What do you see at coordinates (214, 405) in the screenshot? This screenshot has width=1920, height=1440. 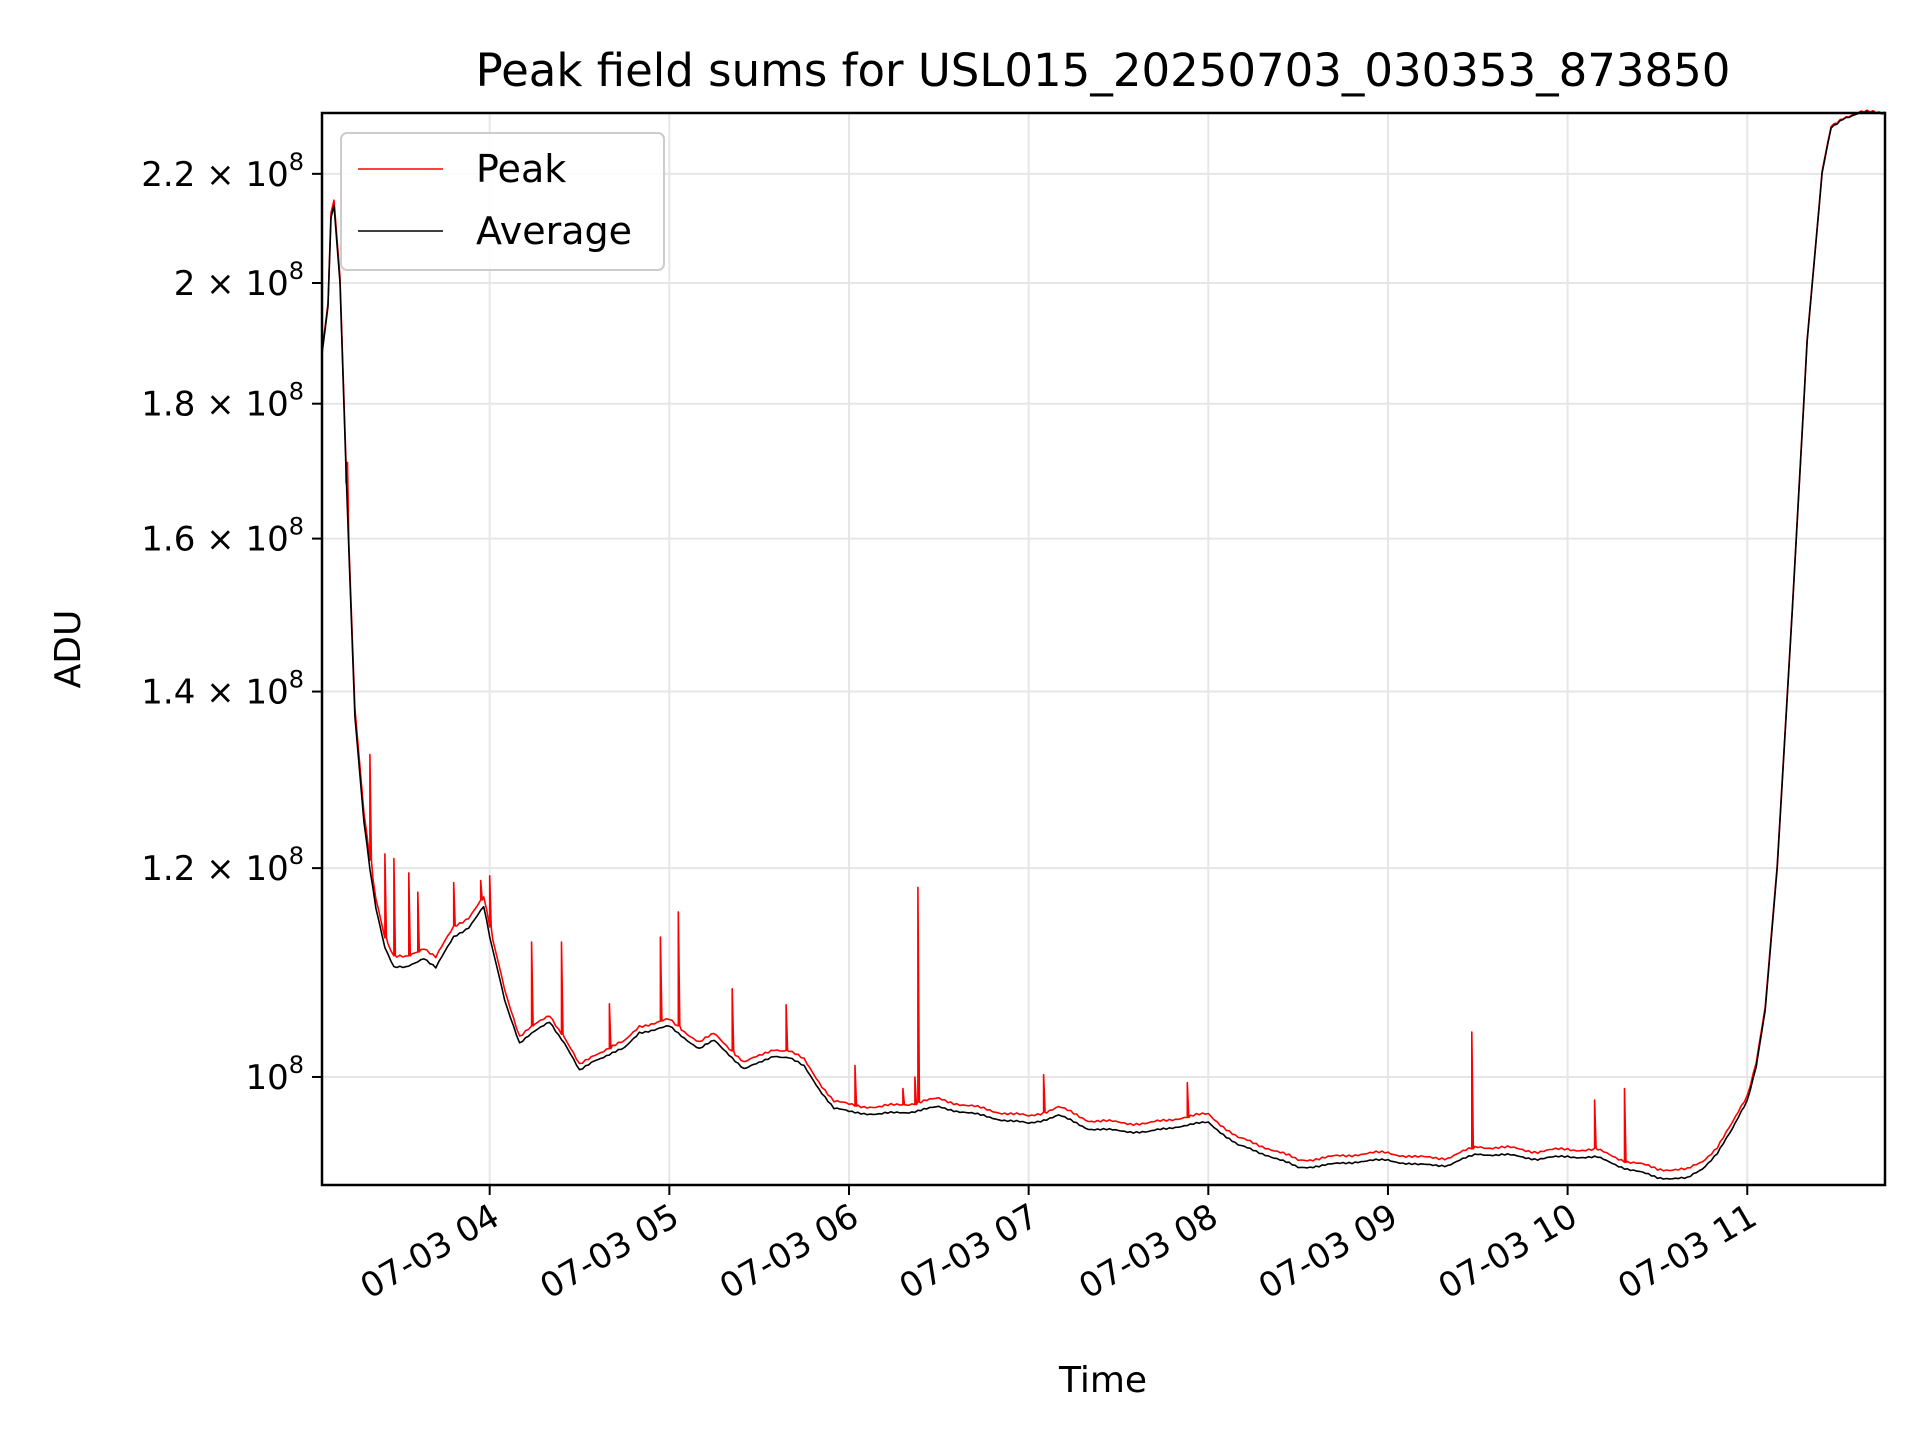 I see `y-tick-mantissa: 1.8 × 10` at bounding box center [214, 405].